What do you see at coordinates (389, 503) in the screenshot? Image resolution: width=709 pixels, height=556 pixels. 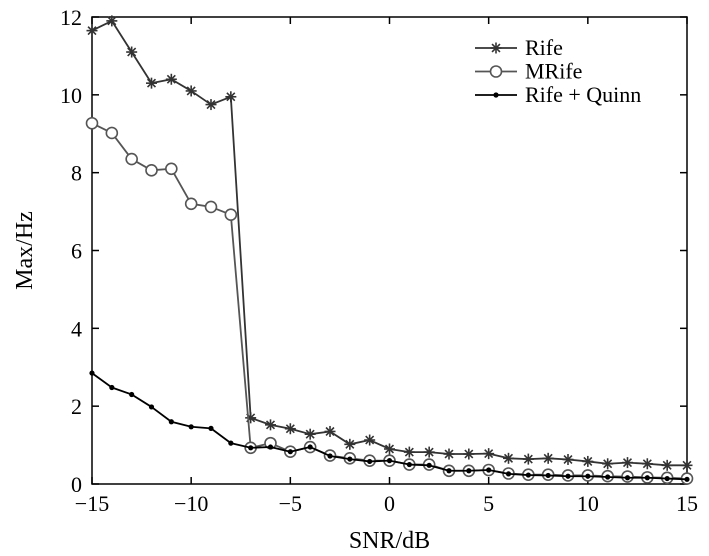 I see `x-tick-label: 0` at bounding box center [389, 503].